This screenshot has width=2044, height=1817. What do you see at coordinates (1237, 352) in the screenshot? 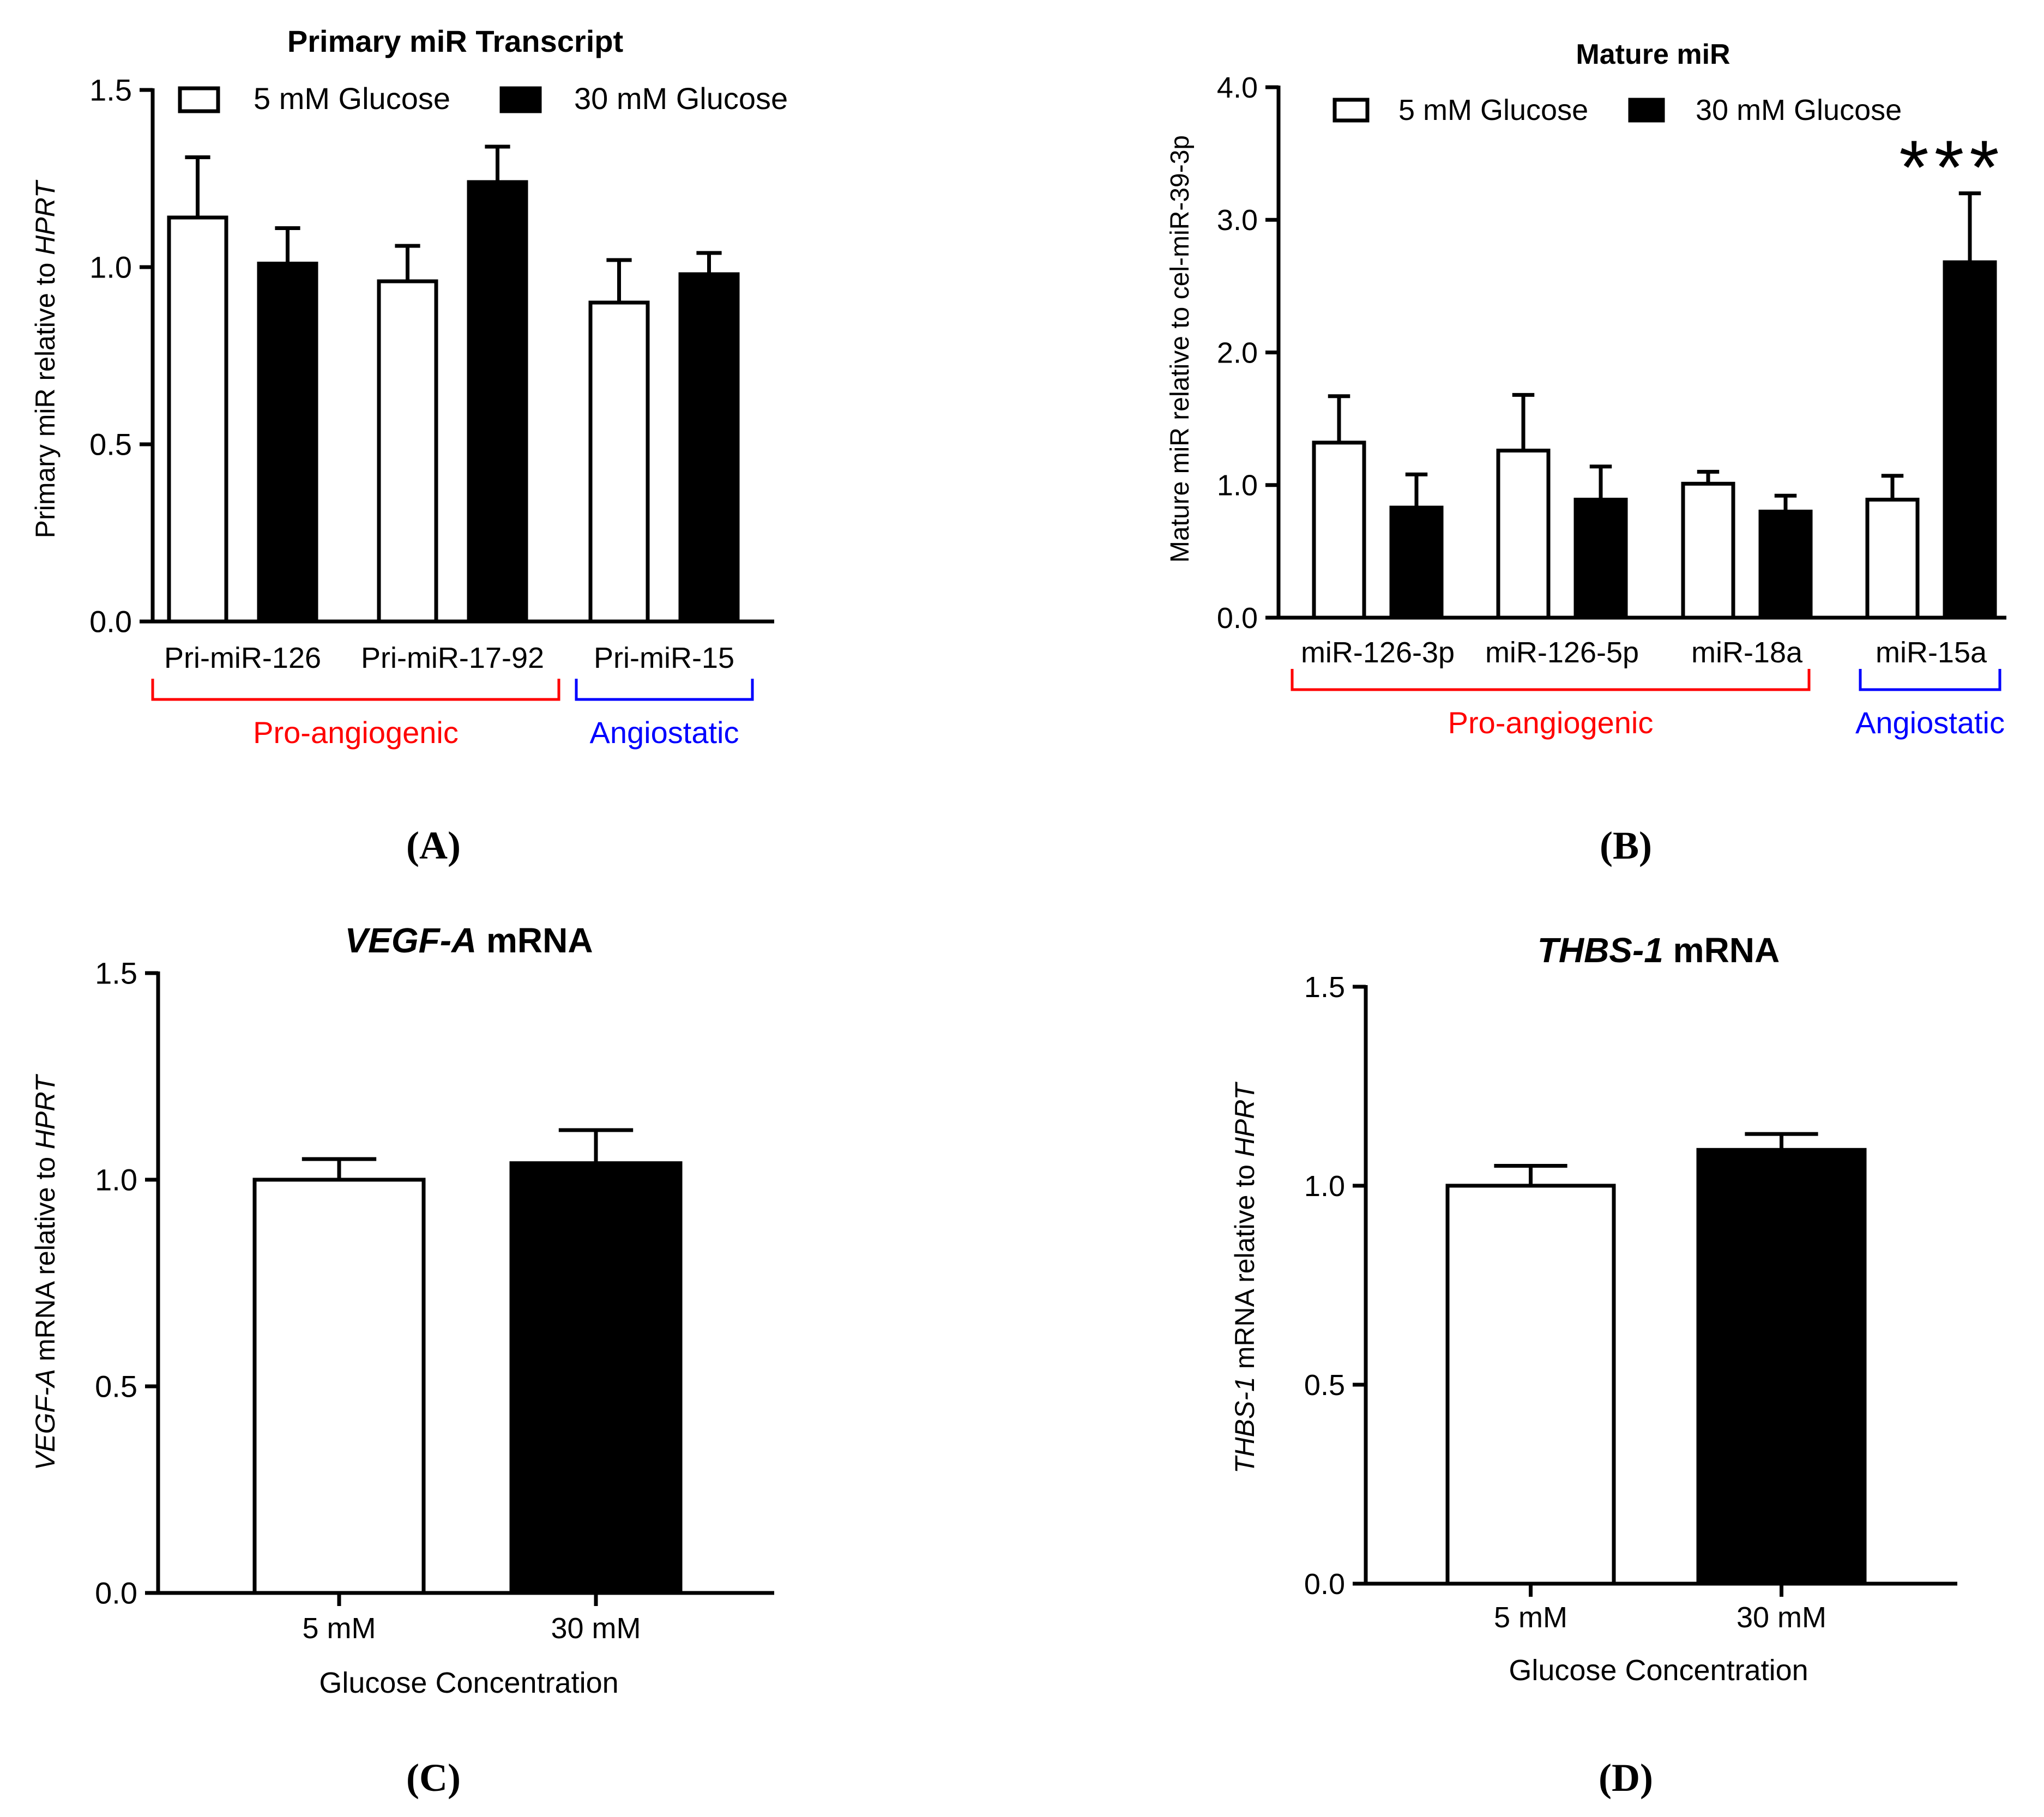
I see `y-tick-label: 2.0` at bounding box center [1237, 352].